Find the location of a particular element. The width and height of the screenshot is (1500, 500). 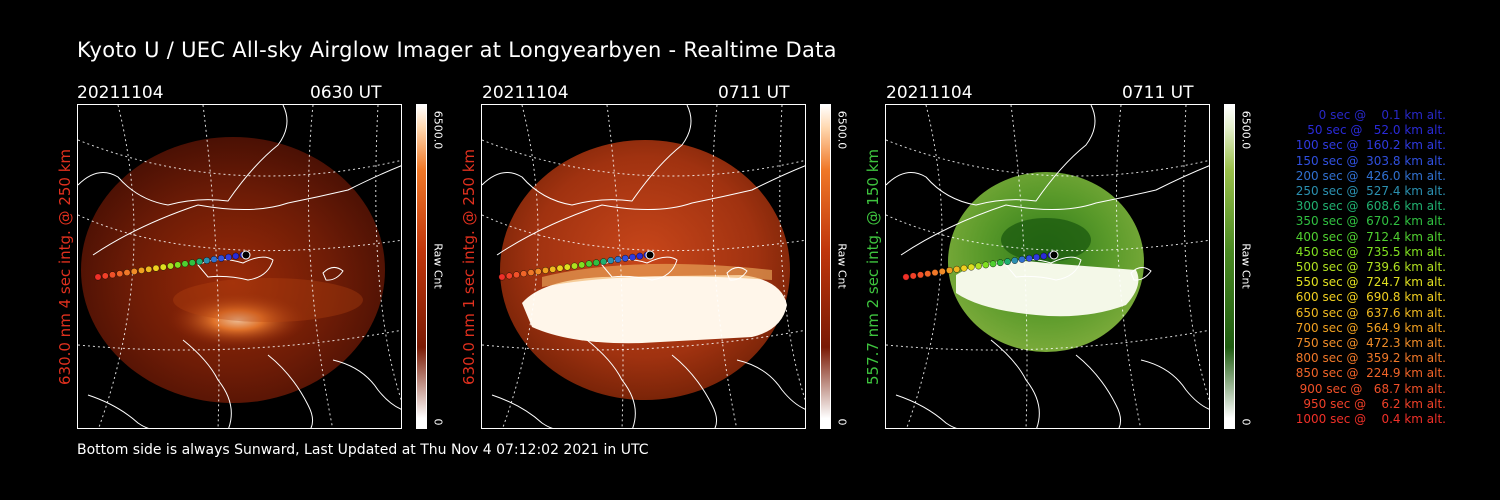

panel-3-date: 20211104 is located at coordinates (929, 93).